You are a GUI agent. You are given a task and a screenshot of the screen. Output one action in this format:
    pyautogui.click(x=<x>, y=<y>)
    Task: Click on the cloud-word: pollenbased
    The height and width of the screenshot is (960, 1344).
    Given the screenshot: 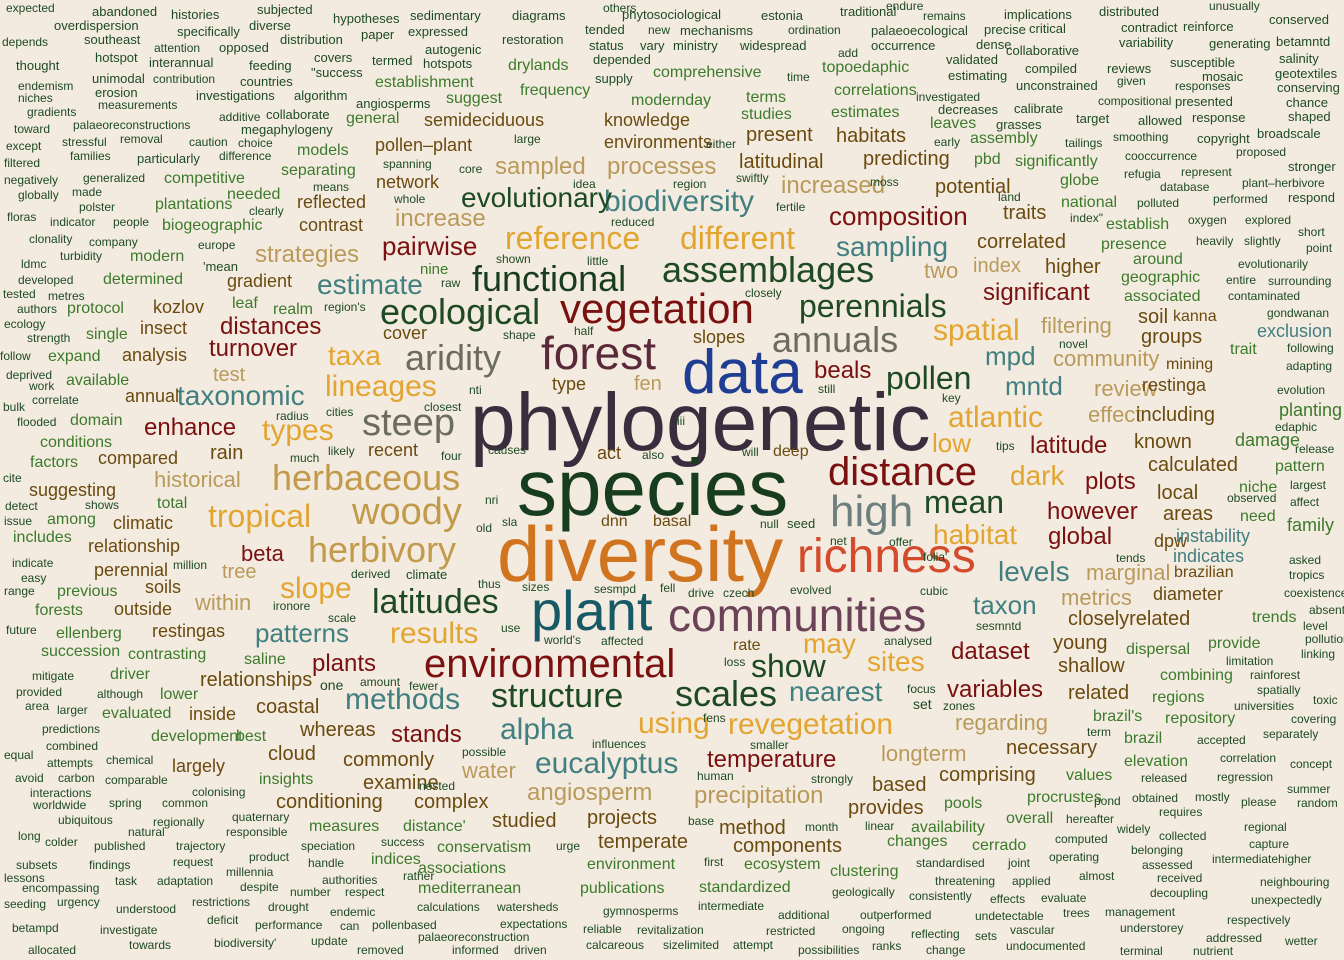 What is the action you would take?
    pyautogui.click(x=404, y=925)
    